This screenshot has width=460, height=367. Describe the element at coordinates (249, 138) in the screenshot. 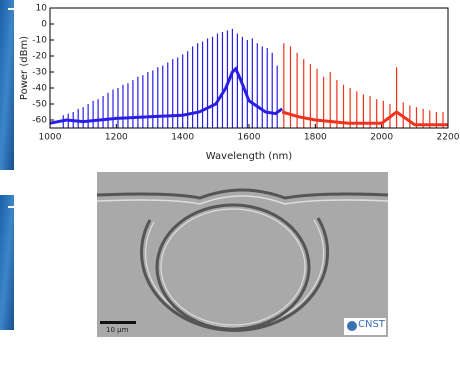

I see `x-tick-label: 1600` at that location.